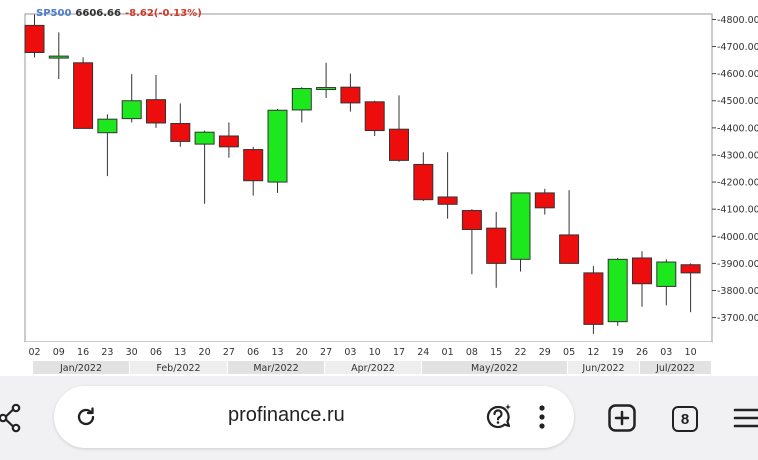 The image size is (758, 460). I want to click on x-tick-label: 19, so click(618, 352).